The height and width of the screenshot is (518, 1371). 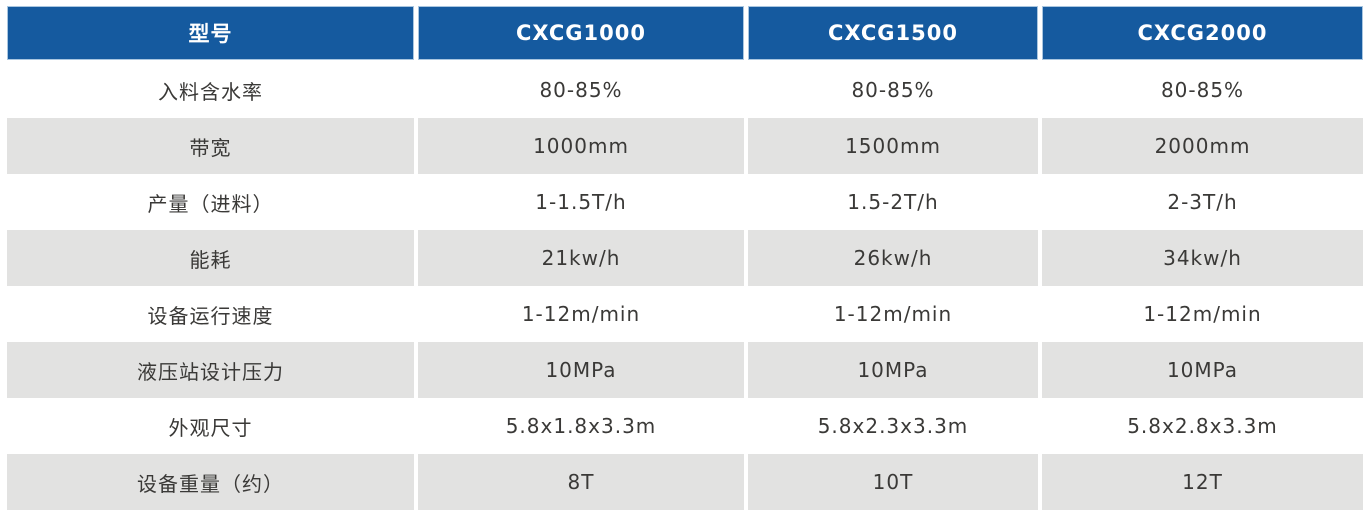 What do you see at coordinates (210, 146) in the screenshot?
I see `spec-row-label: 带宽` at bounding box center [210, 146].